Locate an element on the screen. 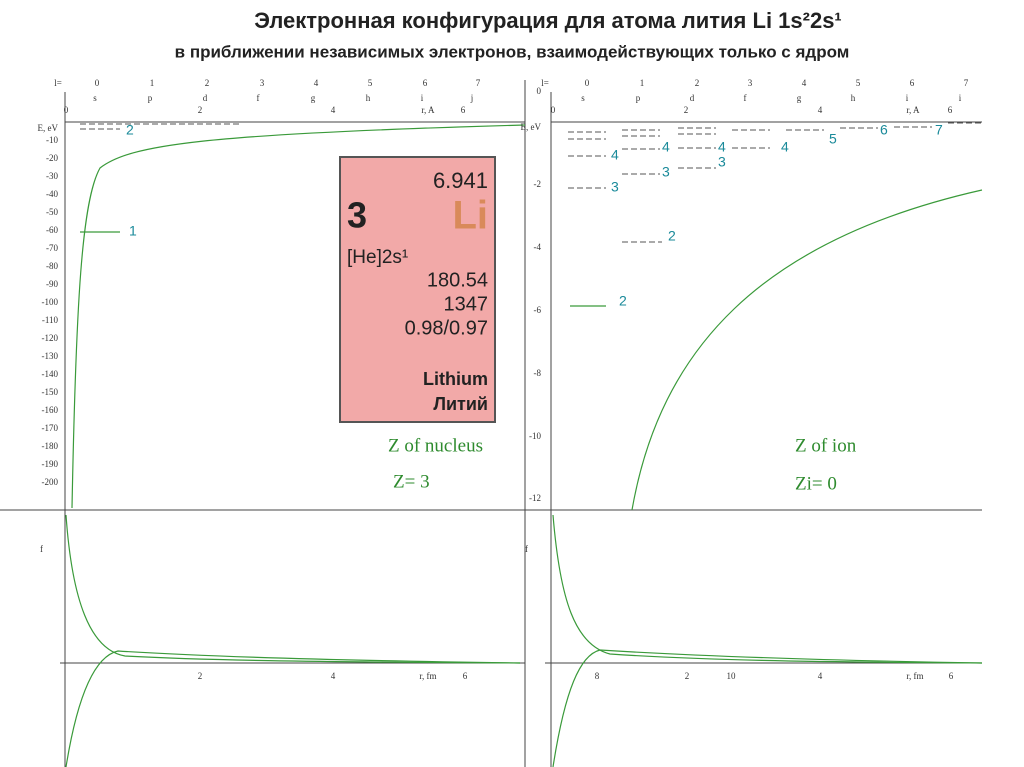 The image size is (1024, 767). orbital-letter: j is located at coordinates (472, 98).